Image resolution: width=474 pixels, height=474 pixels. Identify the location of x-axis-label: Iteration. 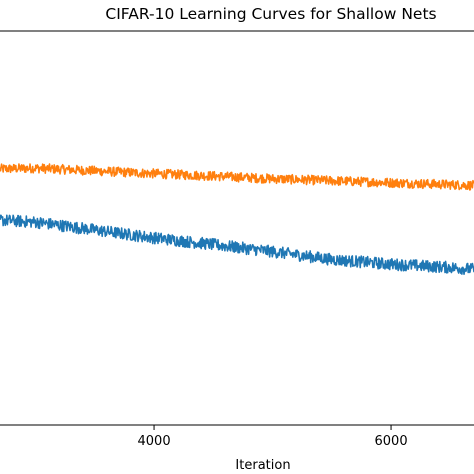
(262, 465).